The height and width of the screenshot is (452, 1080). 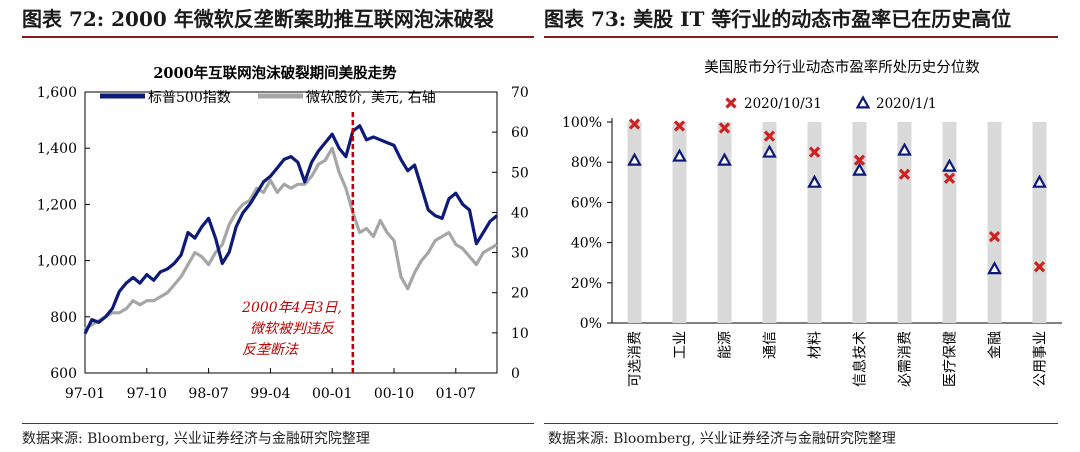 I want to click on category-label: 医疗保健, so click(x=951, y=359).